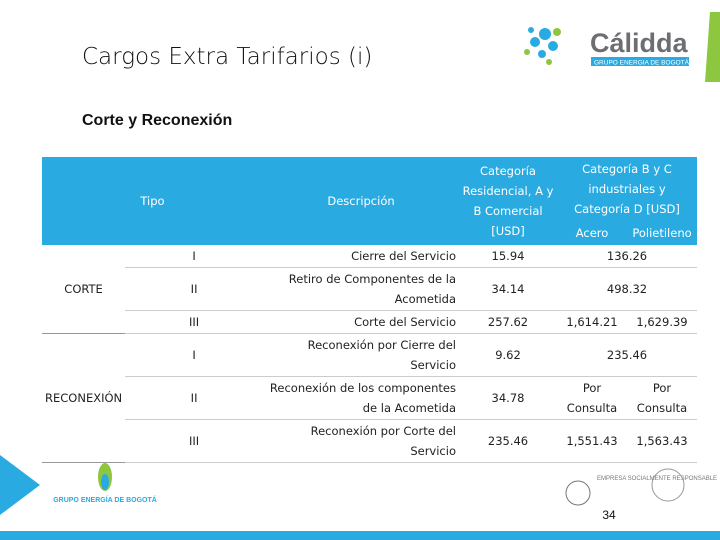 The width and height of the screenshot is (720, 540). Describe the element at coordinates (657, 479) in the screenshot. I see `esr-logo: EMPRESA SOCIALMENTE RESPONSABLE` at that location.